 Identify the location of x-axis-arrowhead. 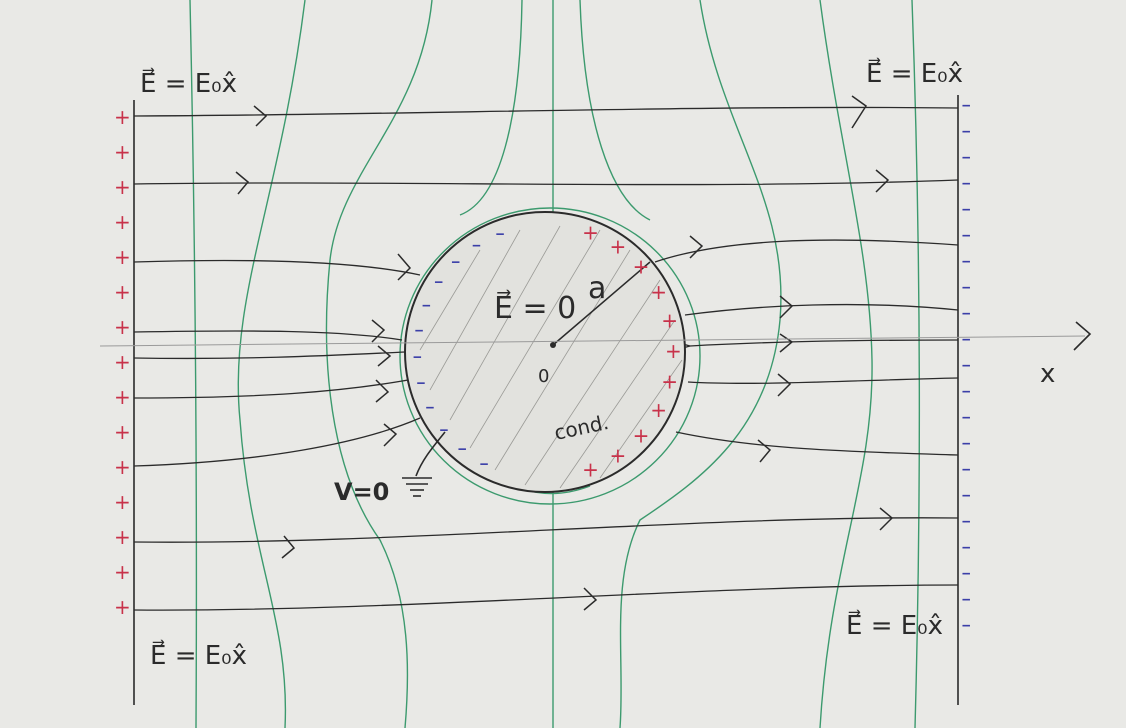
(1082, 336).